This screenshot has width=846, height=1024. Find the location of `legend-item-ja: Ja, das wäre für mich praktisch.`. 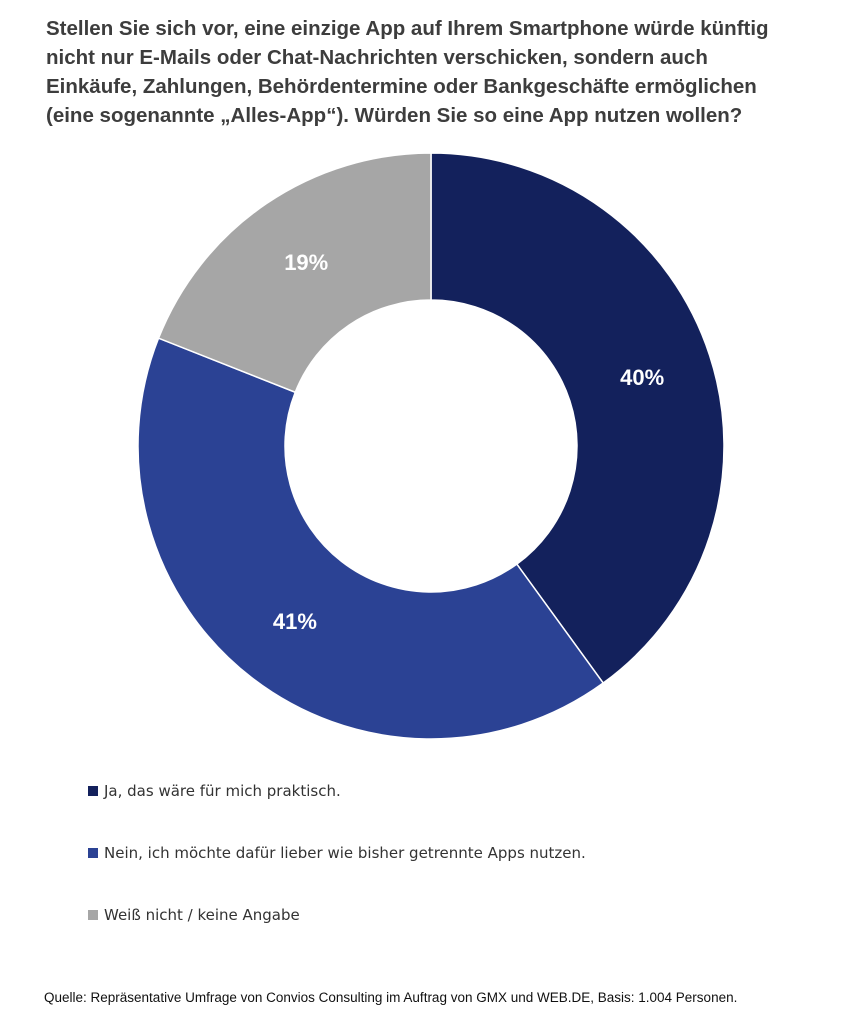

legend-item-ja: Ja, das wäre für mich praktisch. is located at coordinates (214, 791).